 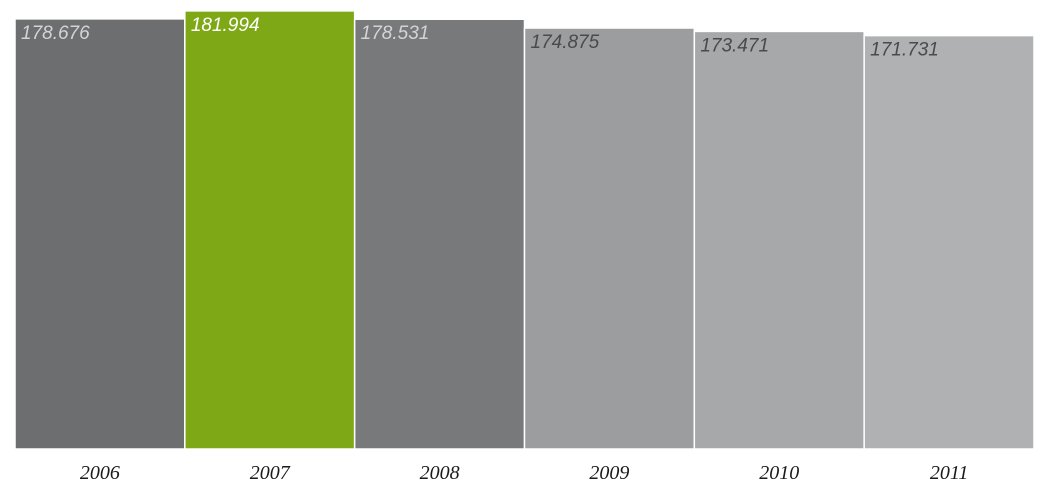 What do you see at coordinates (270, 472) in the screenshot?
I see `x-tick-label-2007: 2007` at bounding box center [270, 472].